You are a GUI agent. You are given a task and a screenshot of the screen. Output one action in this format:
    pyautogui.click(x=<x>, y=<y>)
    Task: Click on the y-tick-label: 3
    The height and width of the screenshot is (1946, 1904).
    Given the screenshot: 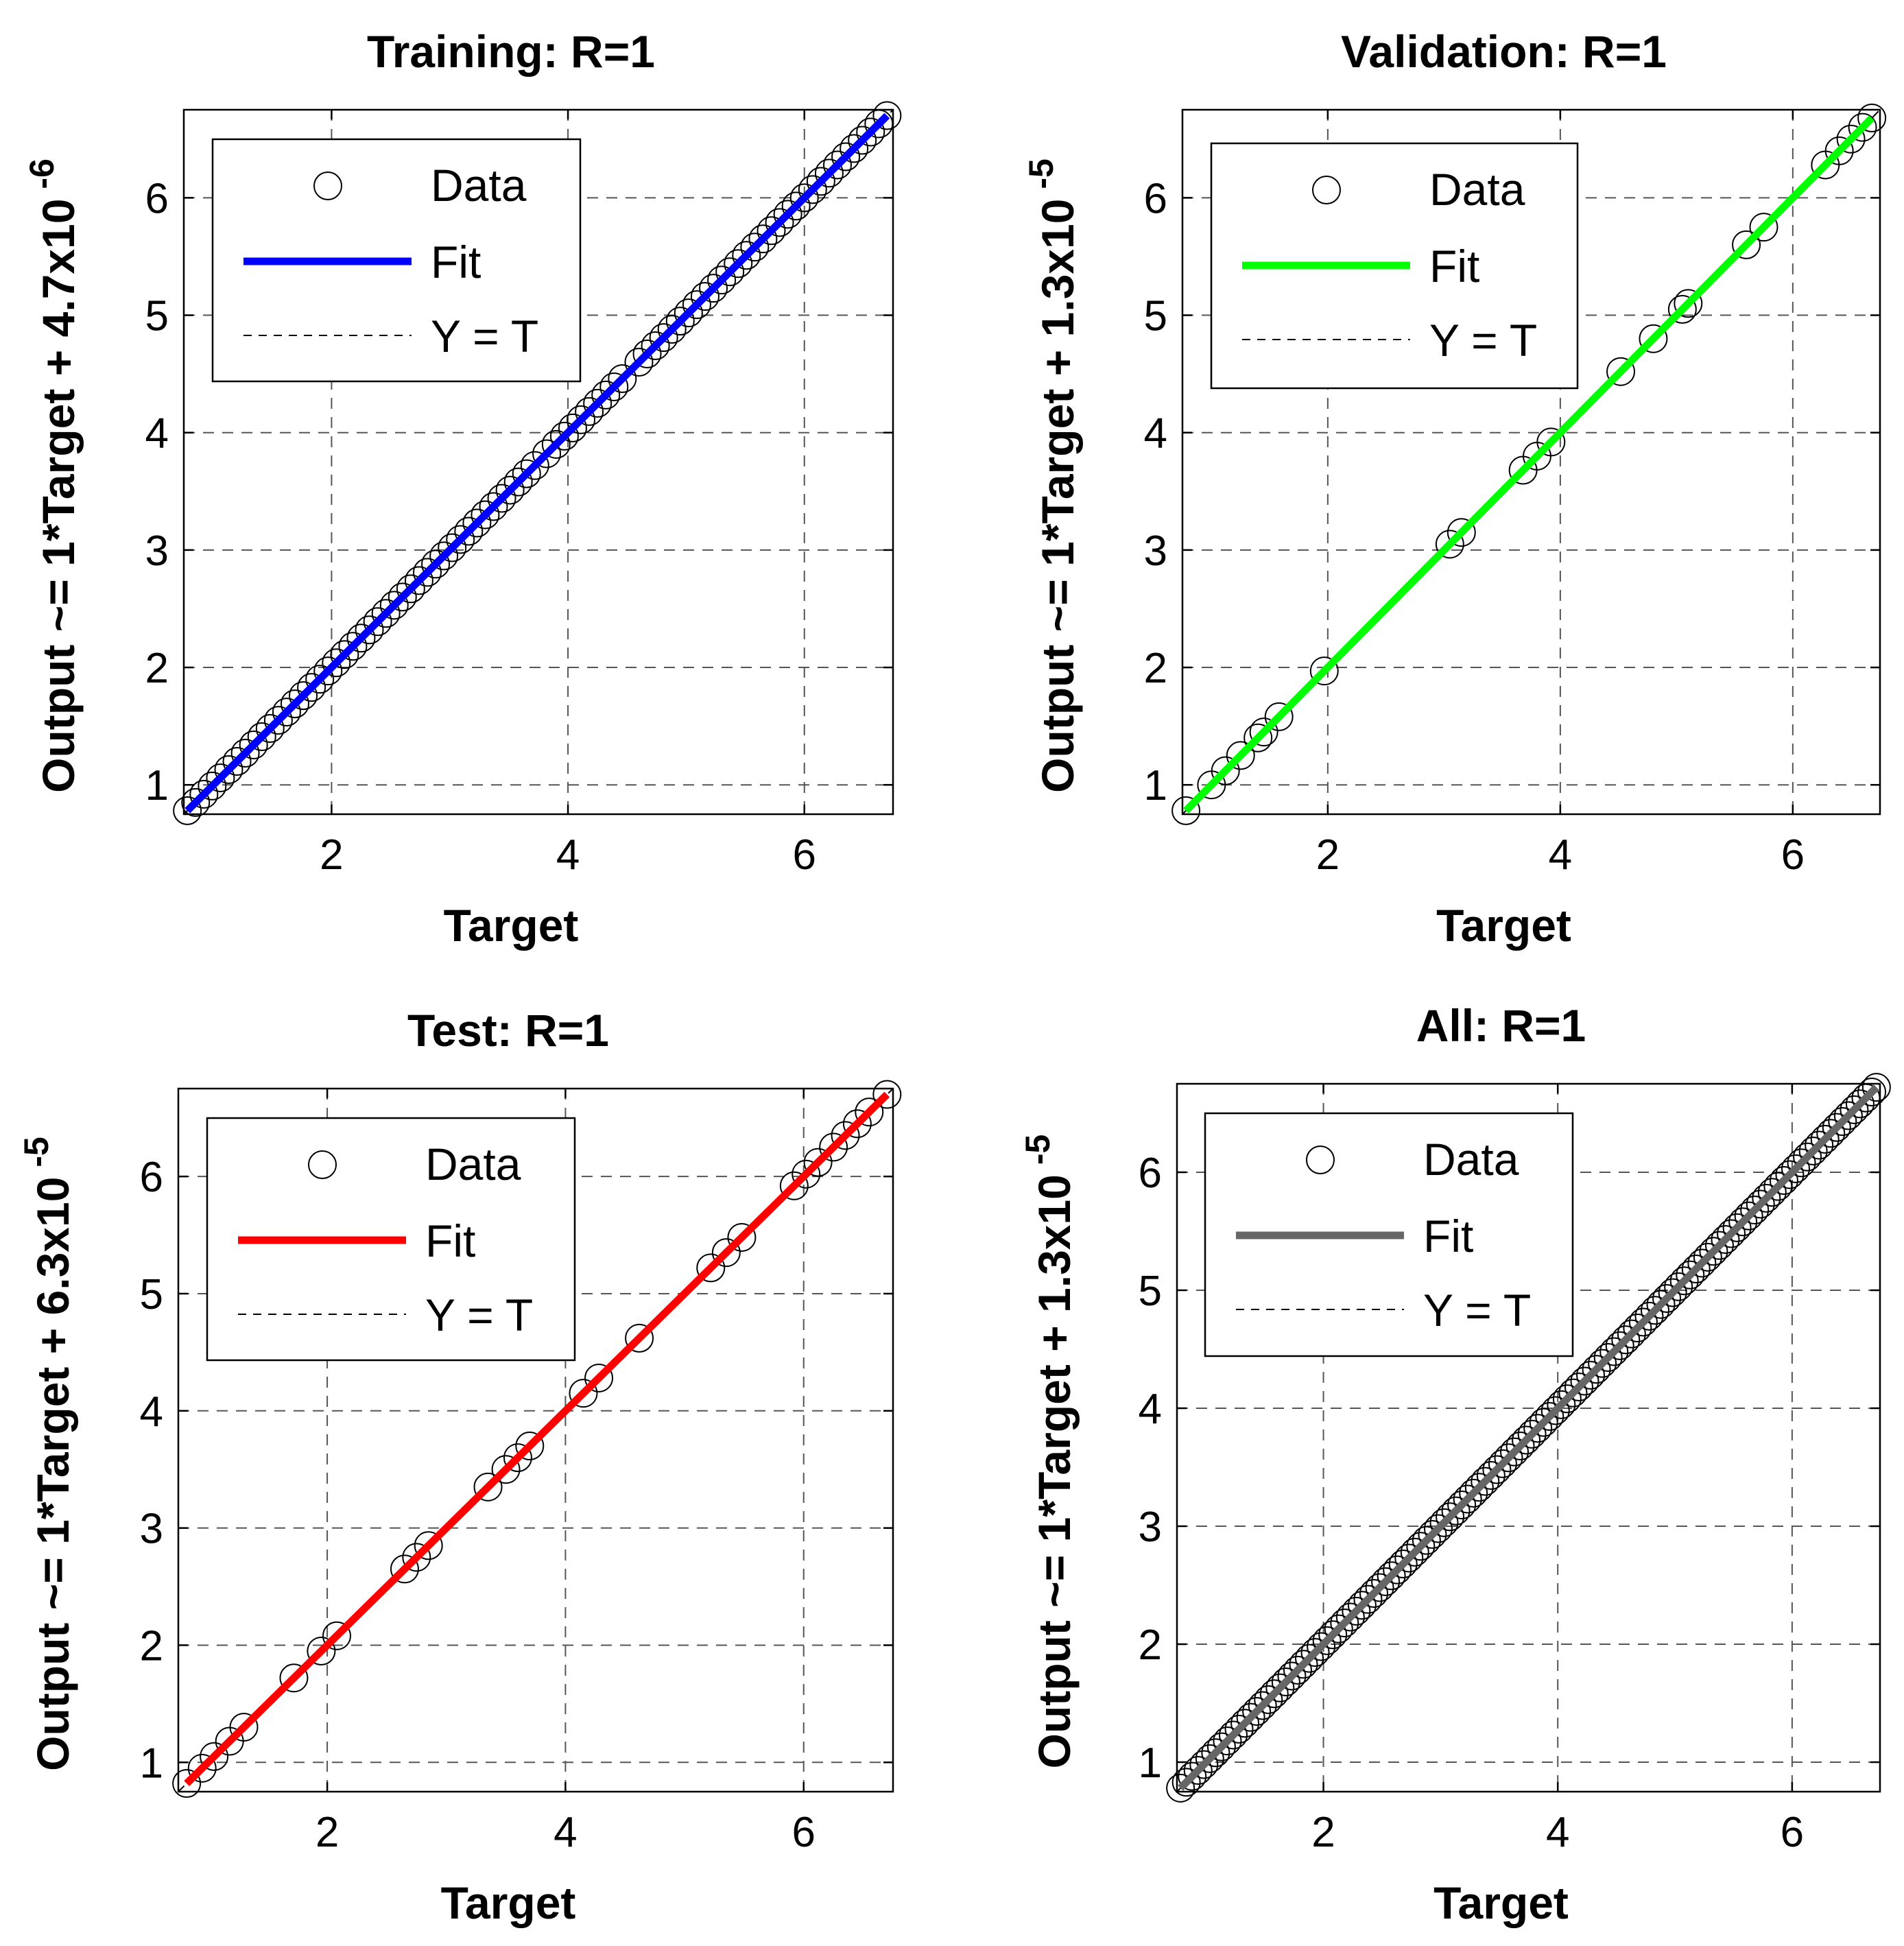 What is the action you would take?
    pyautogui.click(x=151, y=1529)
    